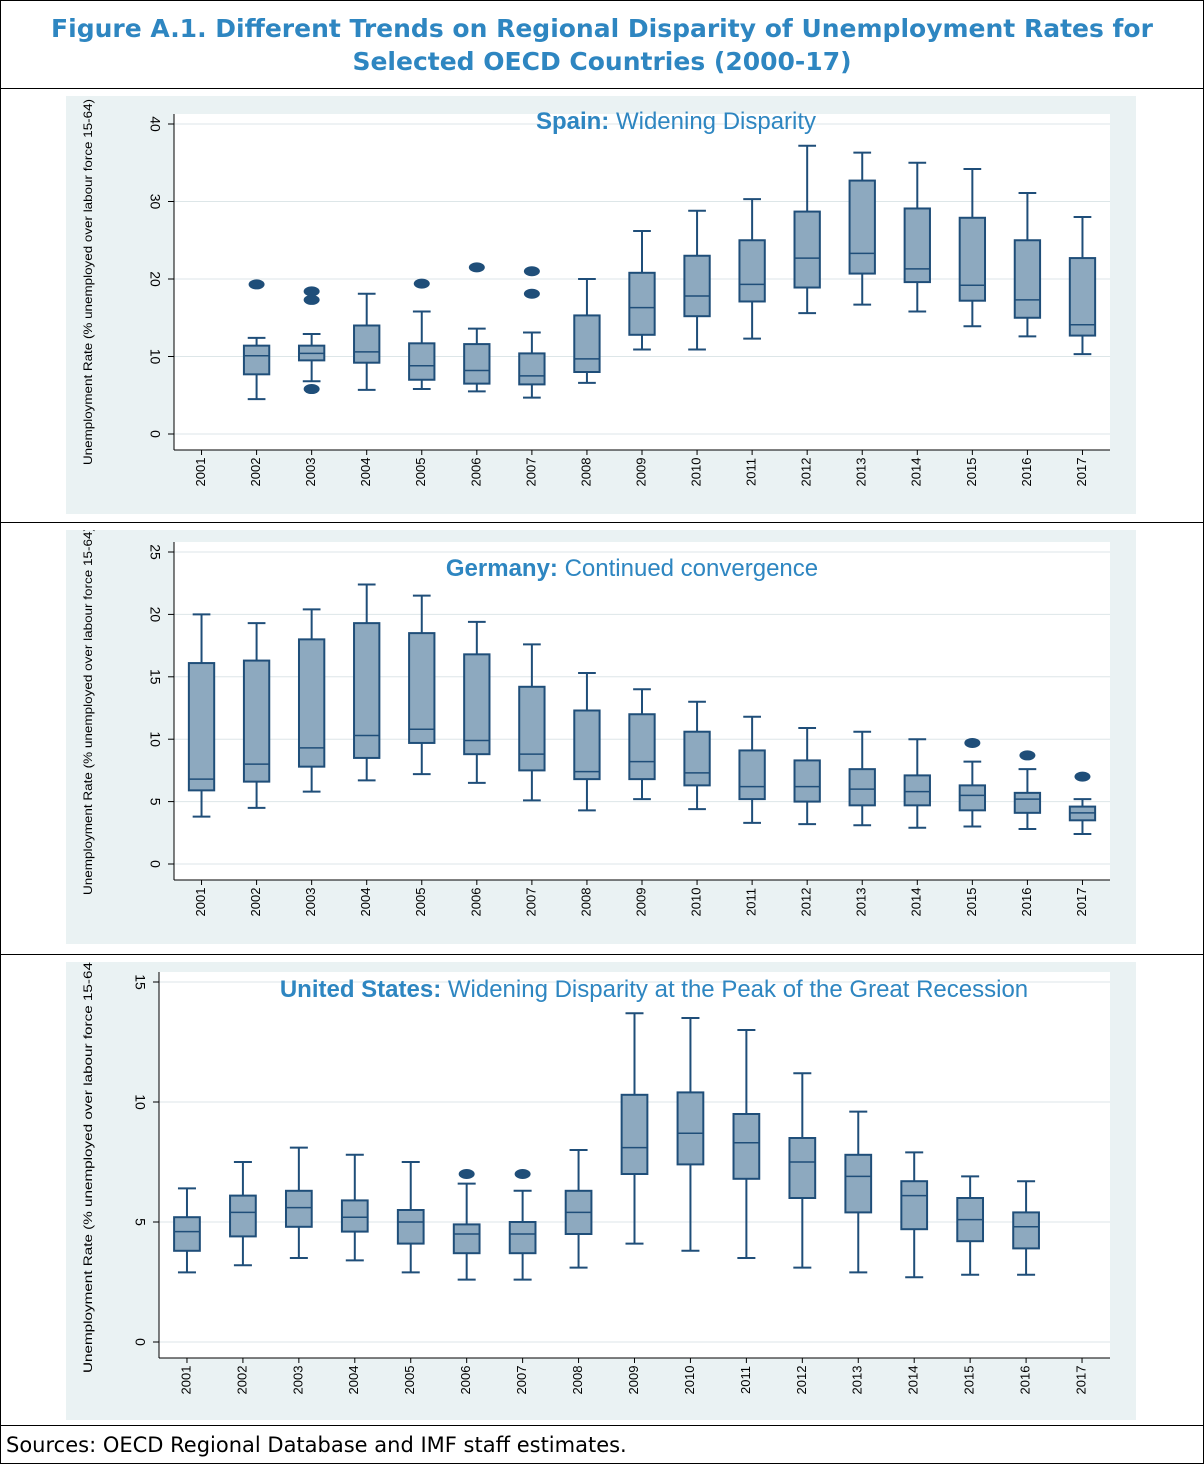  I want to click on x-tick-label: 2012, so click(801, 1380).